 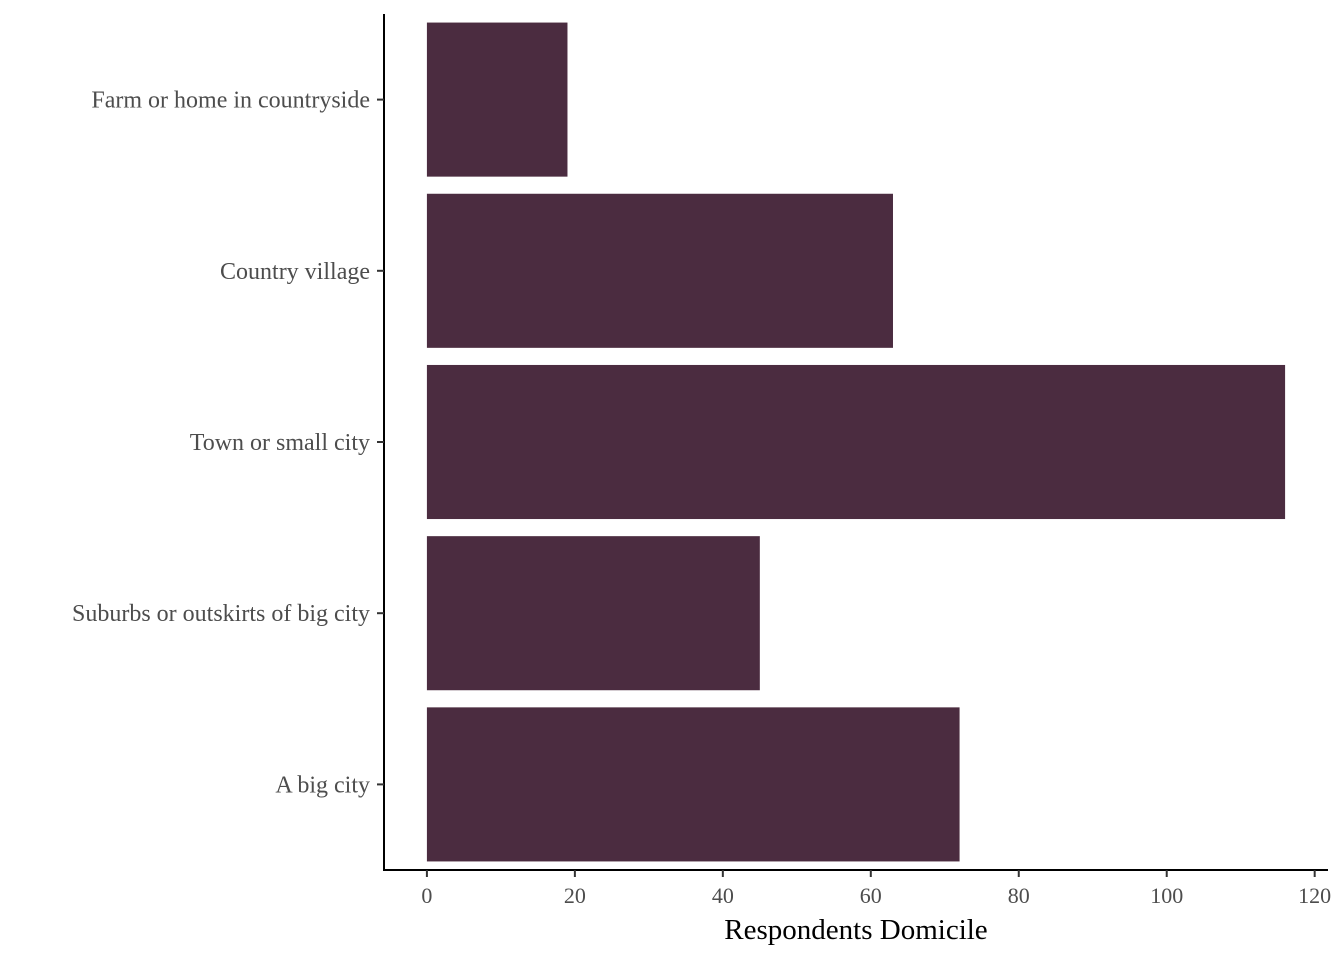 What do you see at coordinates (426, 895) in the screenshot?
I see `x-tick-label: 0` at bounding box center [426, 895].